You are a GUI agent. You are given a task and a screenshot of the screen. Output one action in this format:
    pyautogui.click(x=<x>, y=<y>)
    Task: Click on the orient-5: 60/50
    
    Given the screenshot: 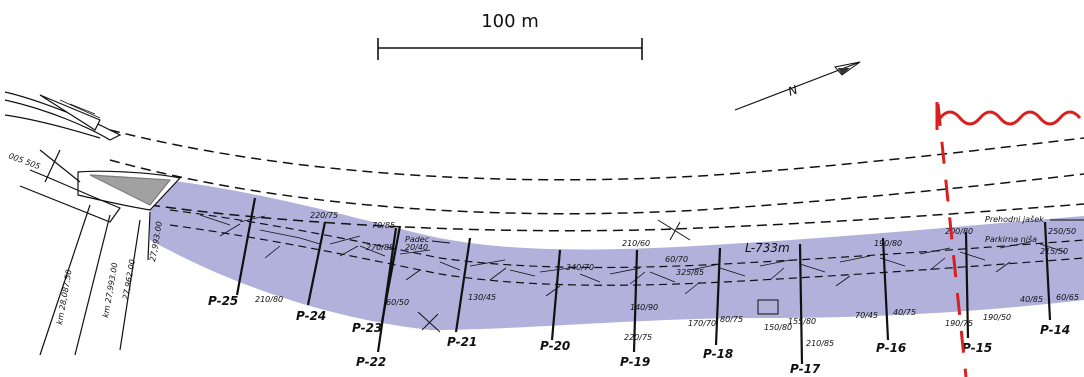 What is the action you would take?
    pyautogui.click(x=397, y=302)
    